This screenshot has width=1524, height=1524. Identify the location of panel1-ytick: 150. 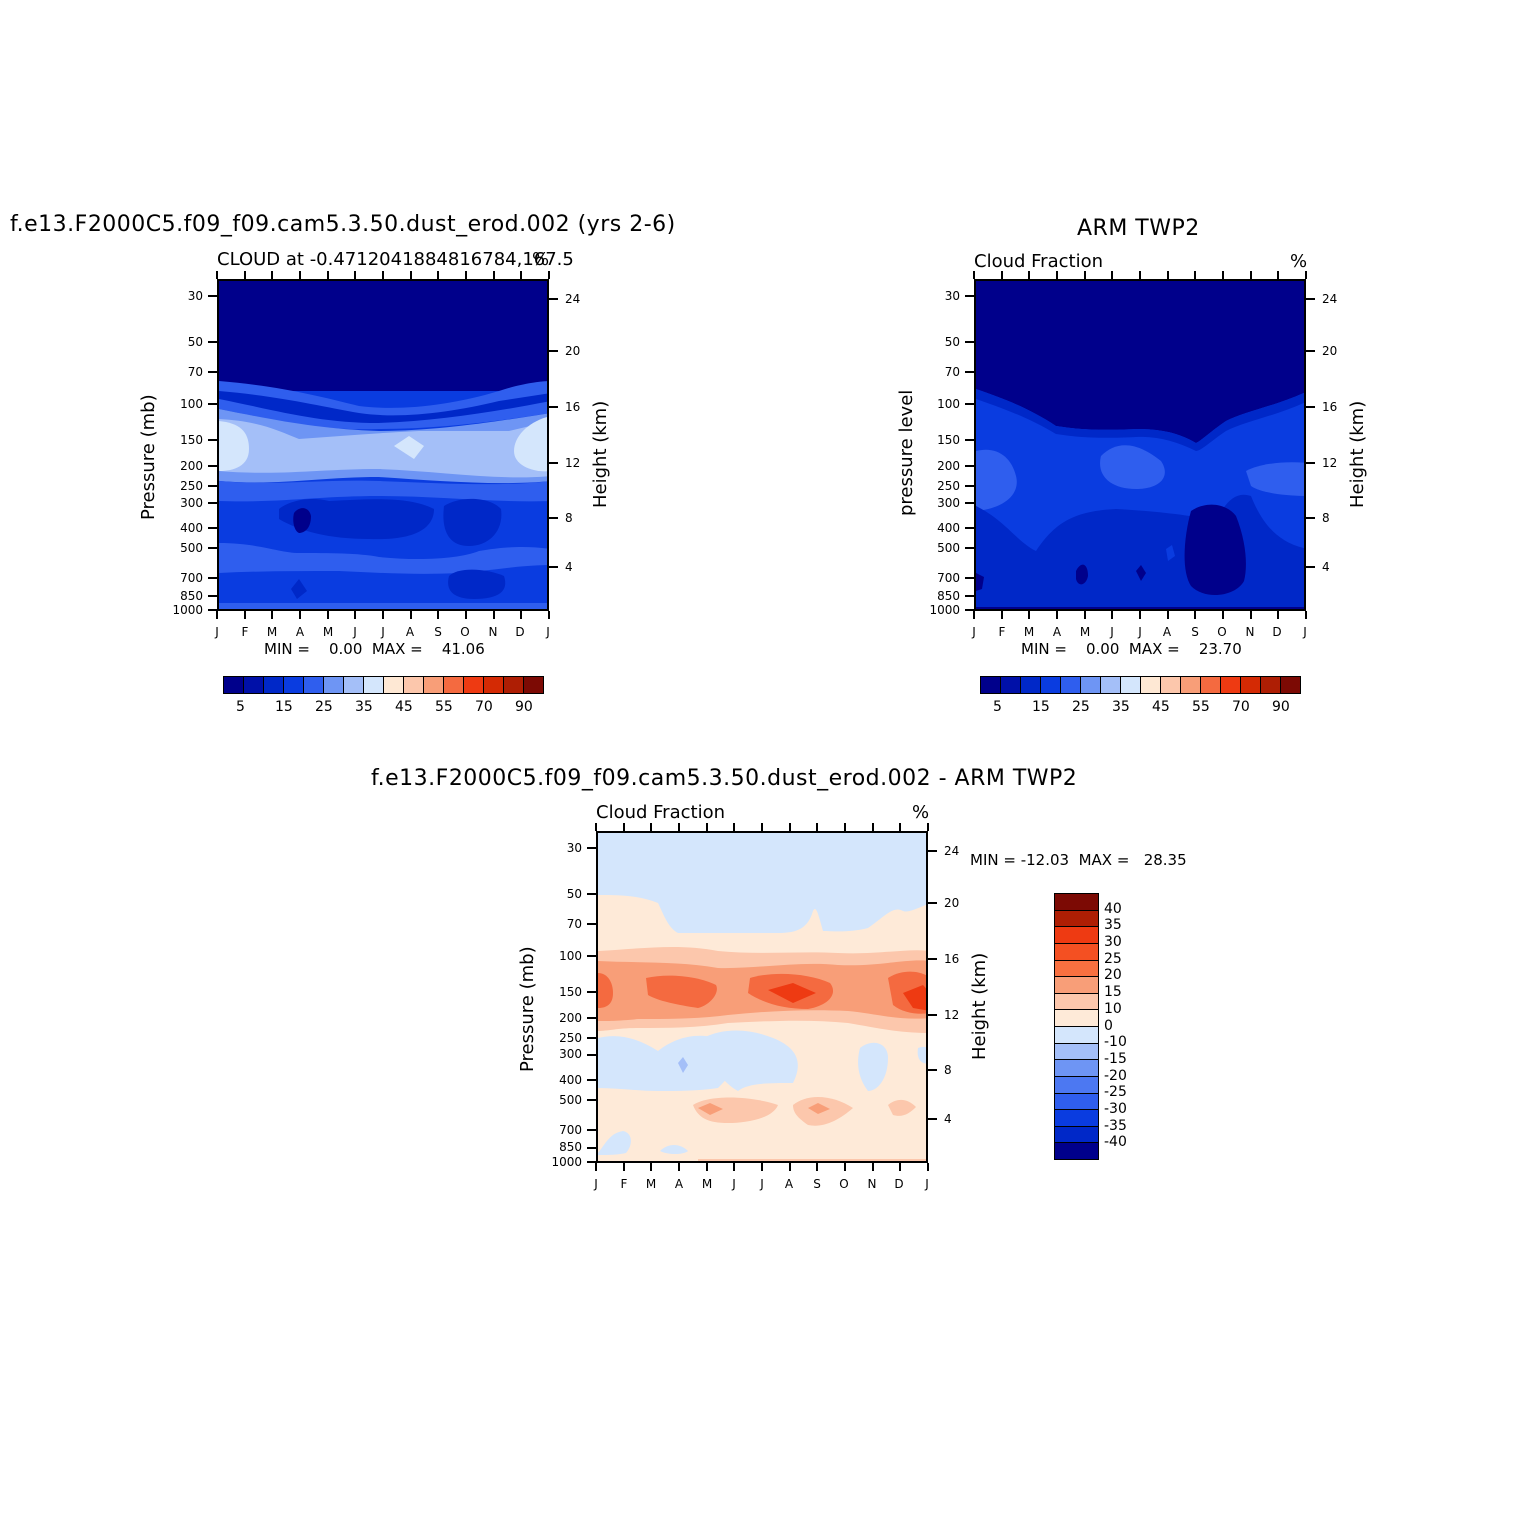
(191, 440).